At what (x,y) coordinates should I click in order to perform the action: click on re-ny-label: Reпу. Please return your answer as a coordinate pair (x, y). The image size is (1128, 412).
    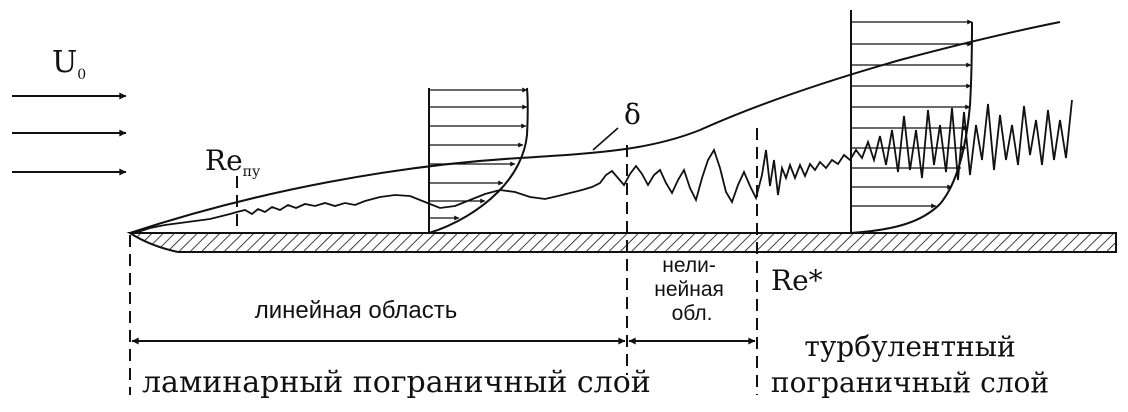
    Looking at the image, I should click on (233, 162).